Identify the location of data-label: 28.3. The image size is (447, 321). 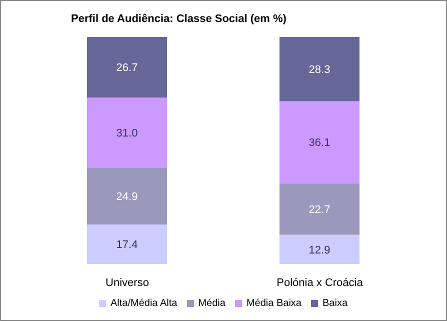
(319, 70).